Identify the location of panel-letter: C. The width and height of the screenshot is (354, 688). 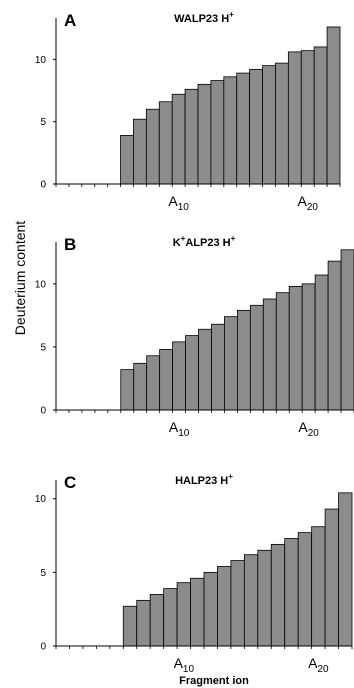
(70, 482).